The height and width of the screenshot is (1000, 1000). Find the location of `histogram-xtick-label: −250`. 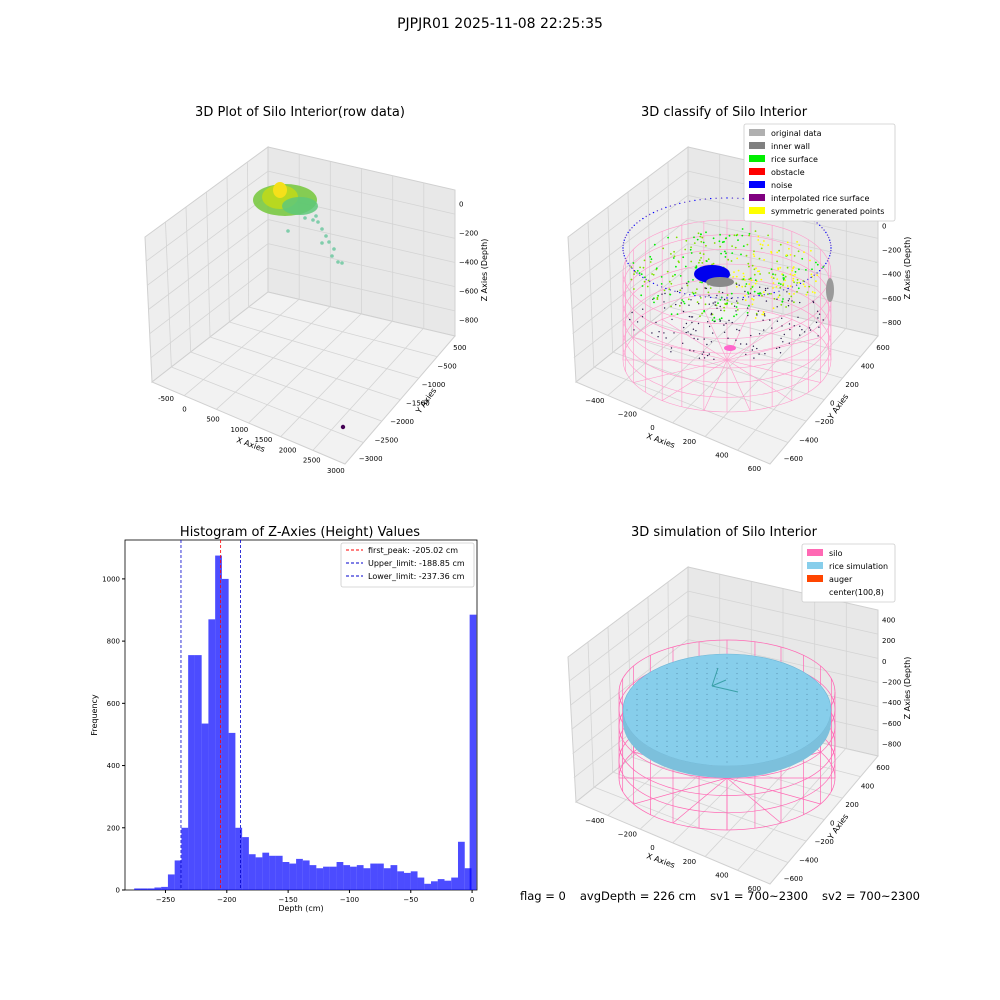

histogram-xtick-label: −250 is located at coordinates (165, 900).